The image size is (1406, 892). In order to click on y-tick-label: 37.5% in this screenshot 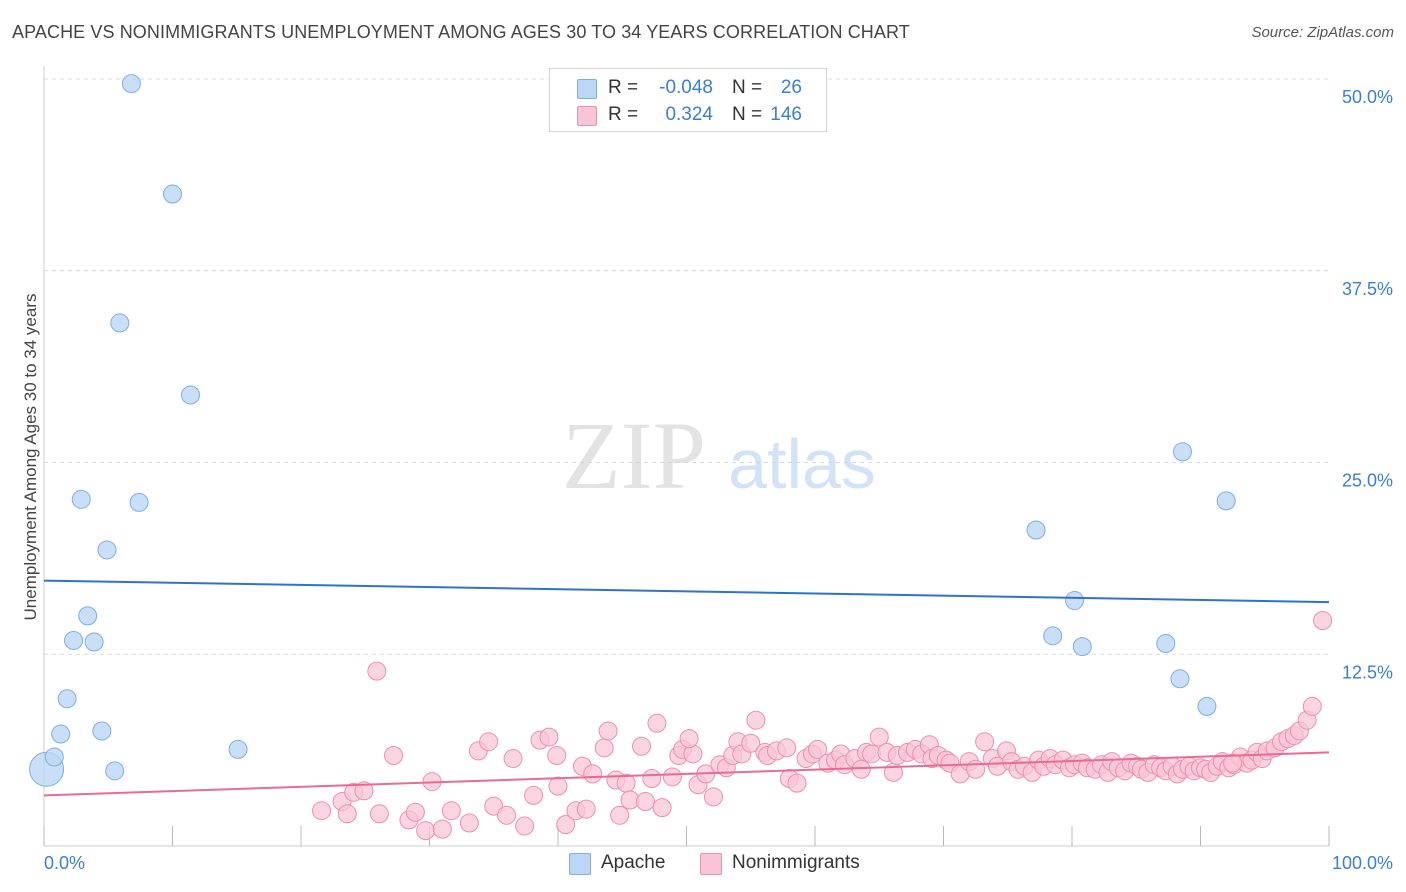, I will do `click(1367, 289)`.